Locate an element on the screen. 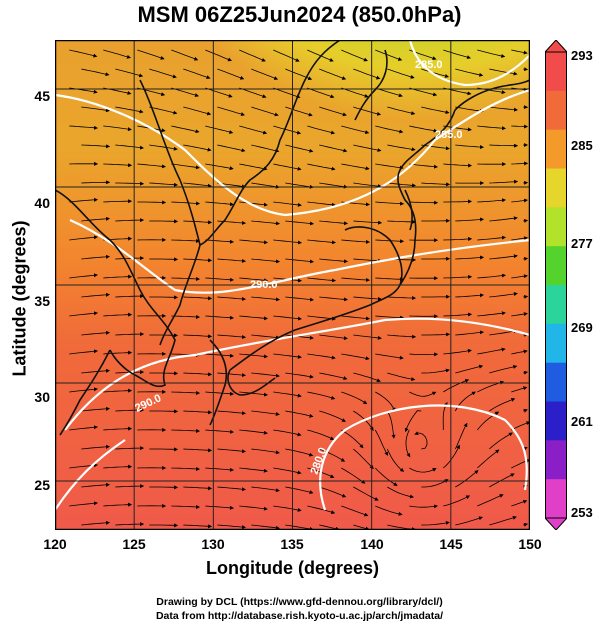  x-tick-label: 125 is located at coordinates (134, 544).